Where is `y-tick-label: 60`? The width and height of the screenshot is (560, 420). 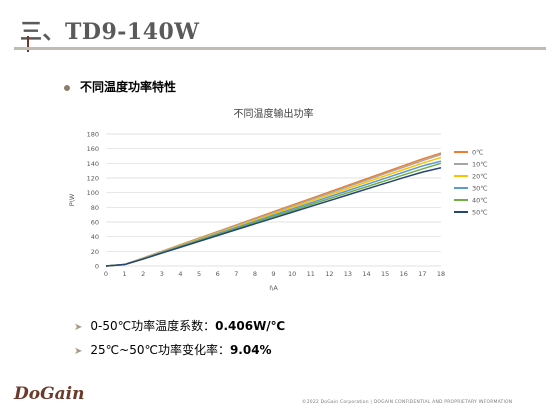
y-tick-label: 60 is located at coordinates (95, 223).